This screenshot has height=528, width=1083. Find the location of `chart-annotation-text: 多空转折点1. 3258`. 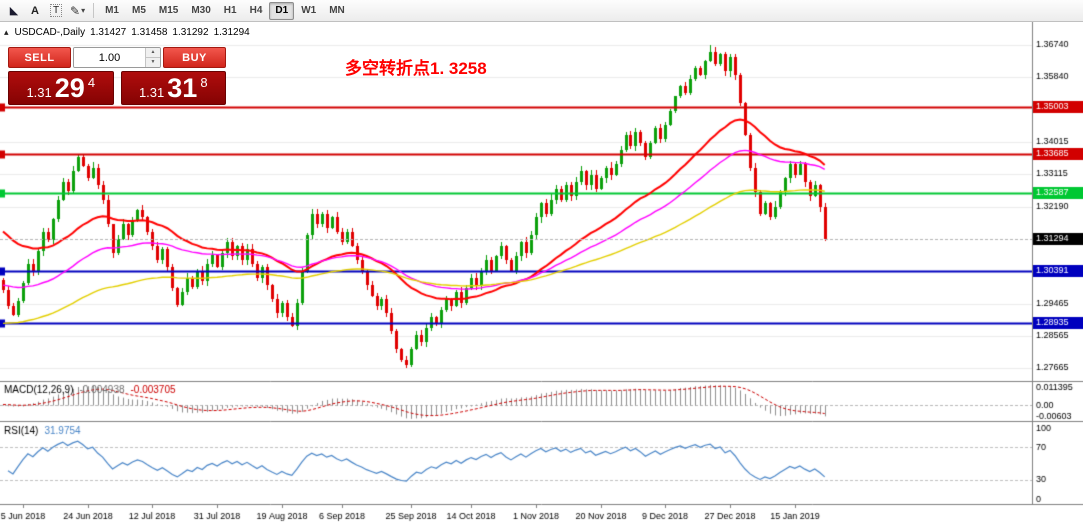

chart-annotation-text: 多空转折点1. 3258 is located at coordinates (416, 68).